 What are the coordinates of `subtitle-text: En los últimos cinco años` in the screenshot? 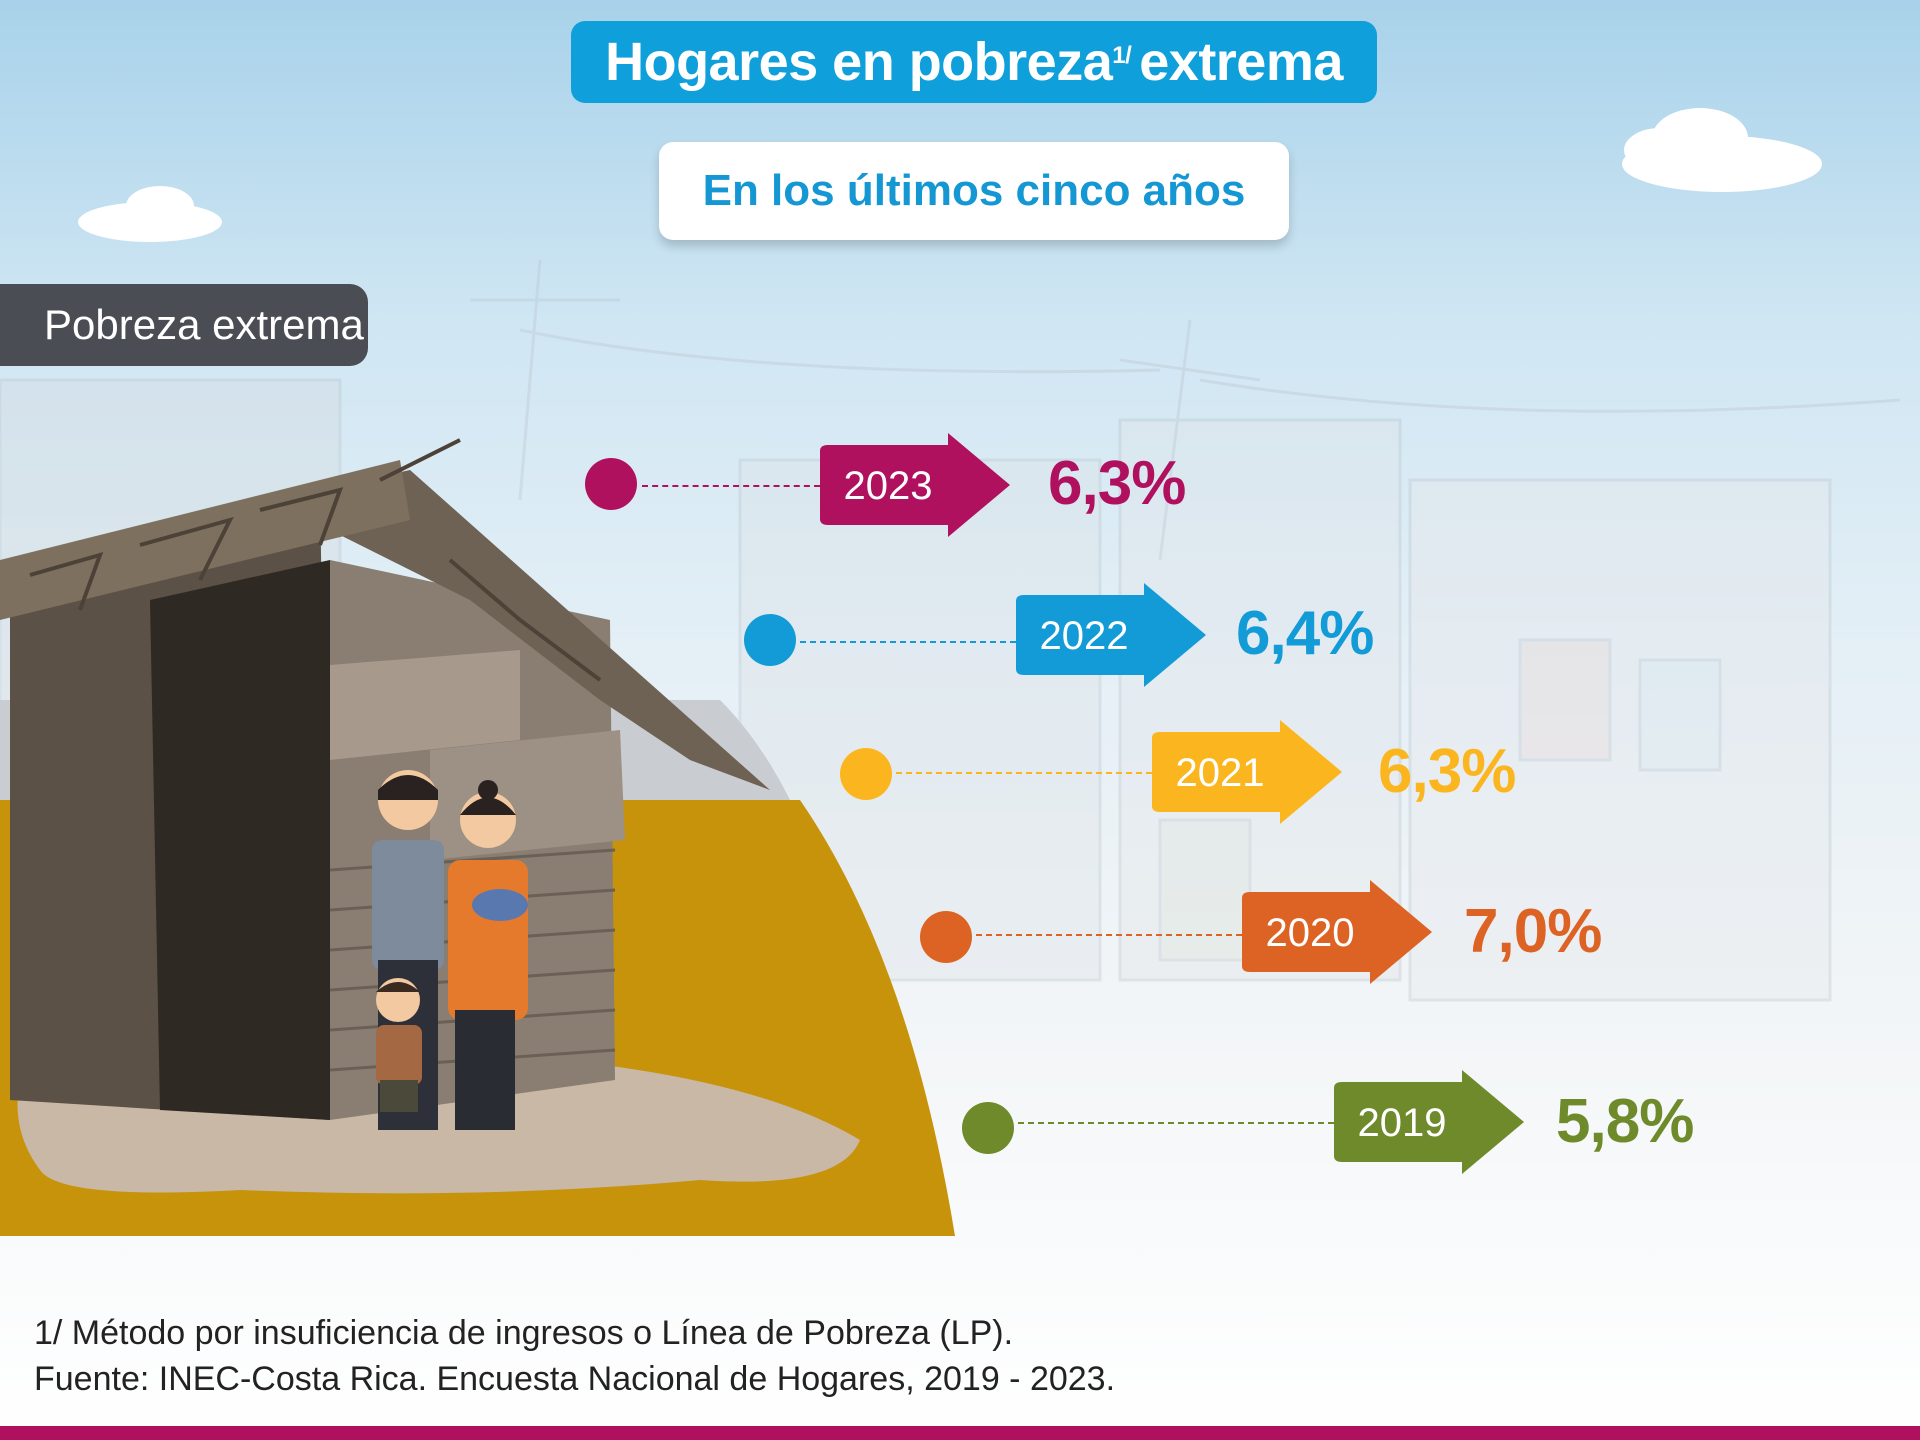 It's located at (974, 190).